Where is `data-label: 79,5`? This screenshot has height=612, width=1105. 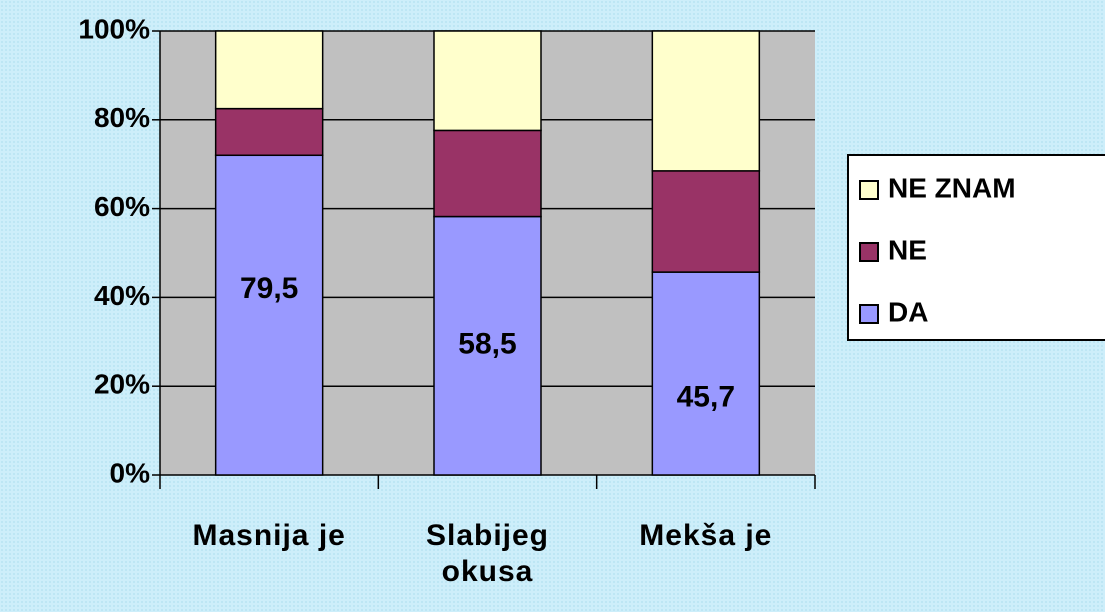
data-label: 79,5 is located at coordinates (269, 288).